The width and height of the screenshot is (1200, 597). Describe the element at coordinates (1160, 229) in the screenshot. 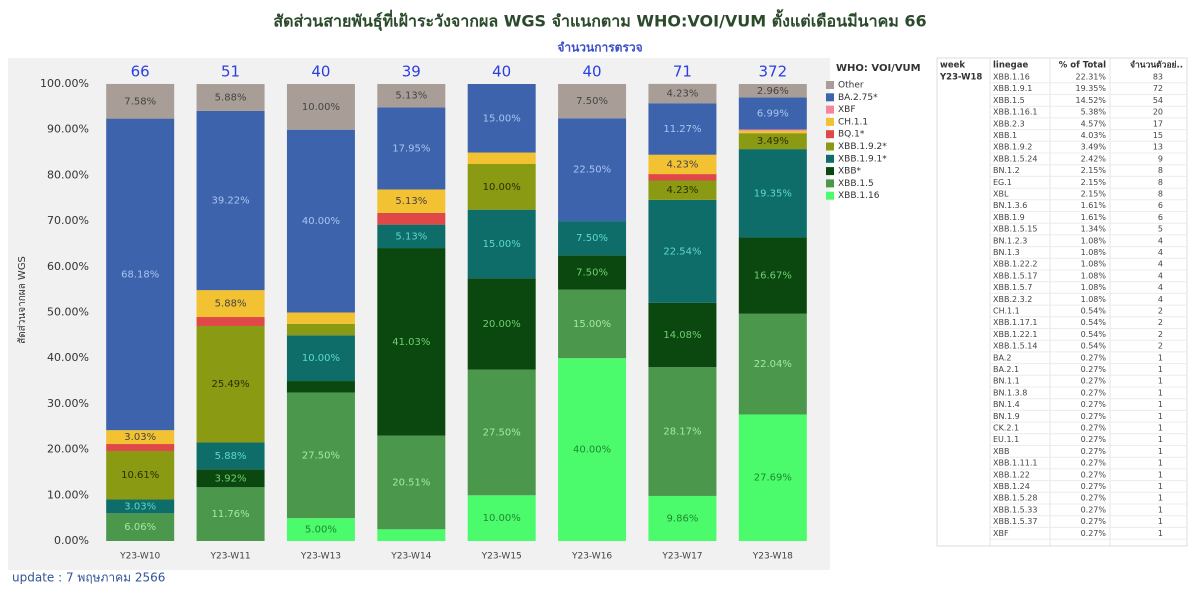

I see `table-cell: 5` at that location.